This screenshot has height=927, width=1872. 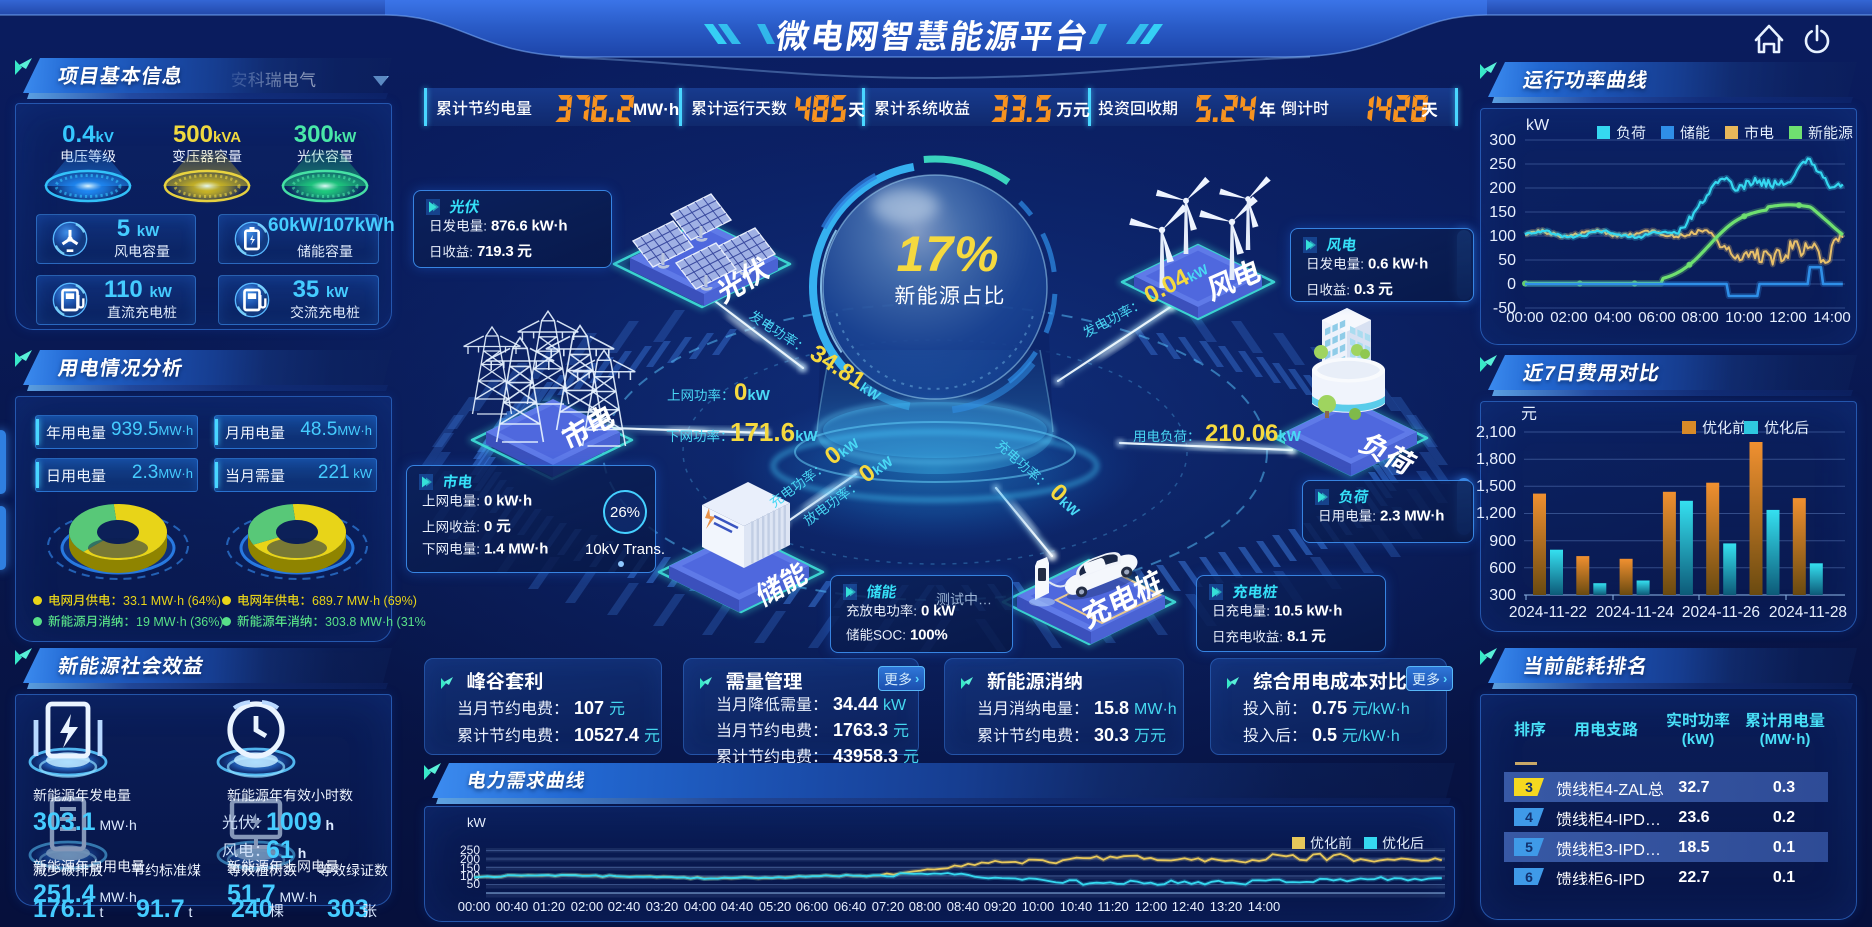 What do you see at coordinates (1721, 612) in the screenshot?
I see `svg-text: 2024-11-26` at bounding box center [1721, 612].